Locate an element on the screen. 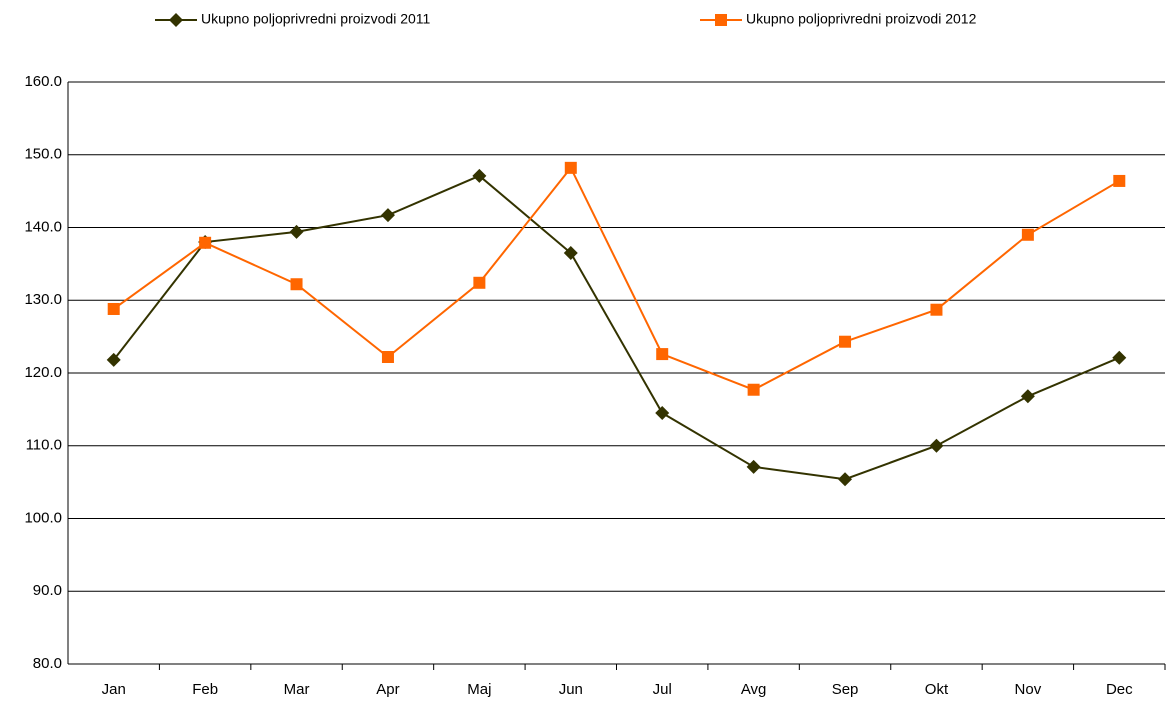 Image resolution: width=1167 pixels, height=709 pixels. y-tick-label: 100.0 is located at coordinates (43, 517).